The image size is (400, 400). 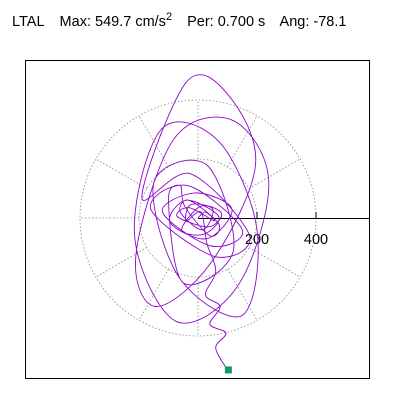 I want to click on end-point-marker, so click(x=228, y=370).